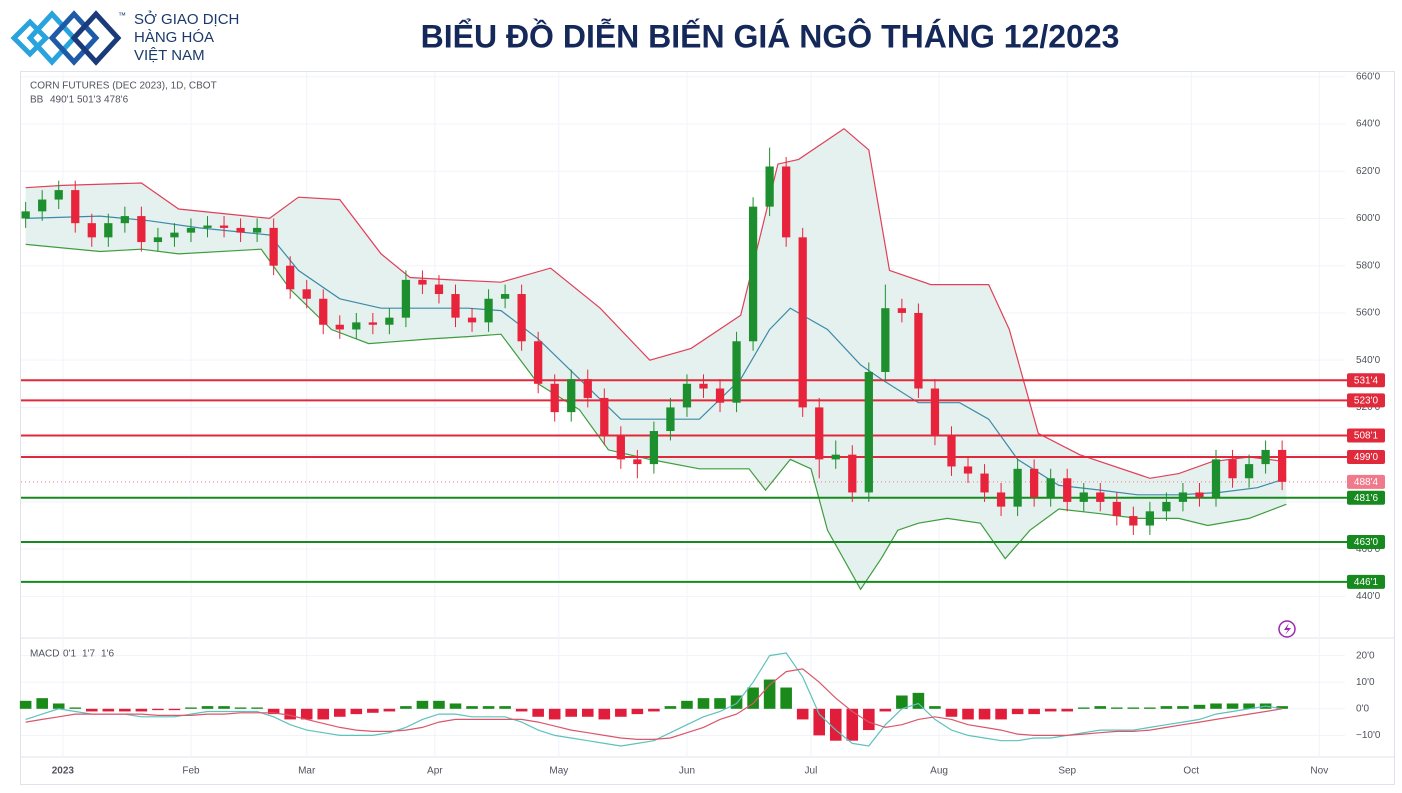 This screenshot has height=793, width=1402. What do you see at coordinates (1368, 265) in the screenshot?
I see `y-tick-label: 580'0` at bounding box center [1368, 265].